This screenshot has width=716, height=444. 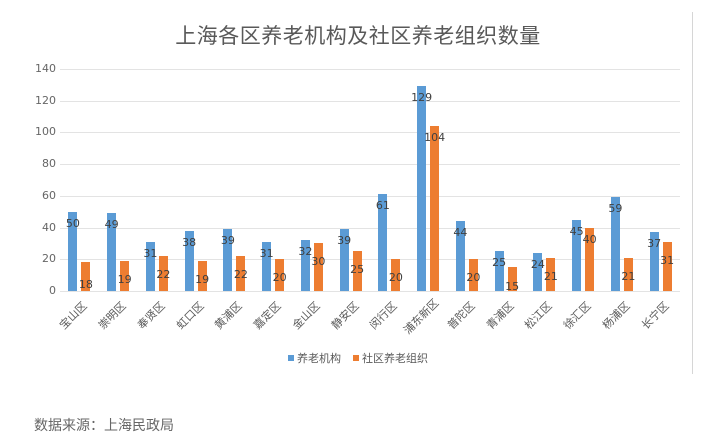 What do you see at coordinates (49, 259) in the screenshot?
I see `y-axis-tick-label: 20` at bounding box center [49, 259].